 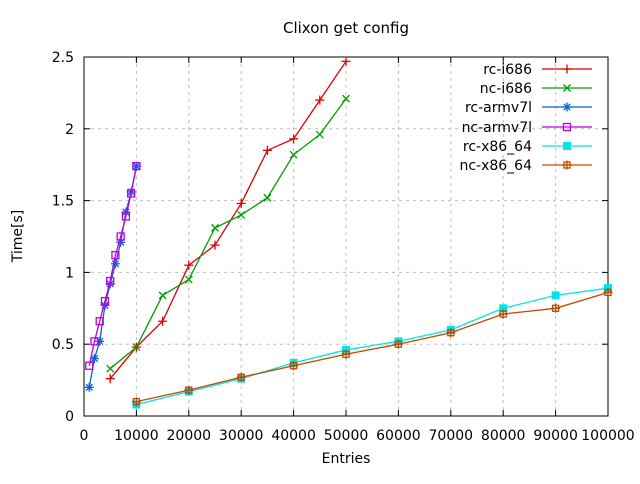 I want to click on legend-entry-rc-i686: rc-i686, so click(x=537, y=70).